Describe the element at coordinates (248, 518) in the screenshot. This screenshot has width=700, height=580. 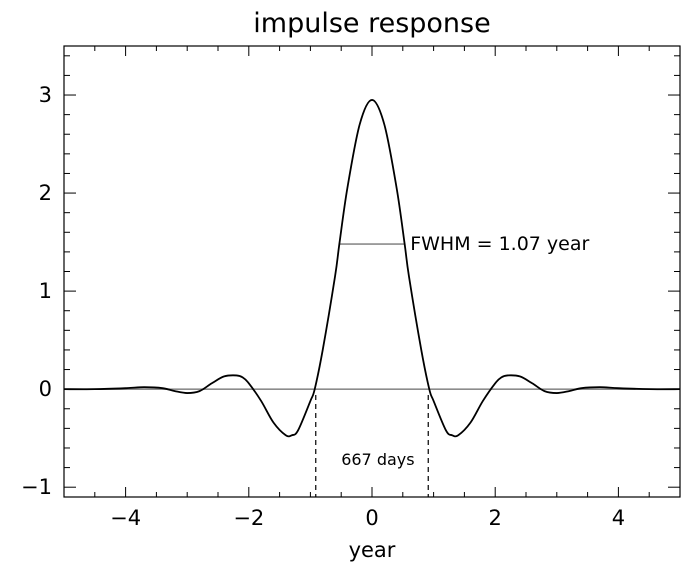
I see `x-tick-label: −2` at that location.